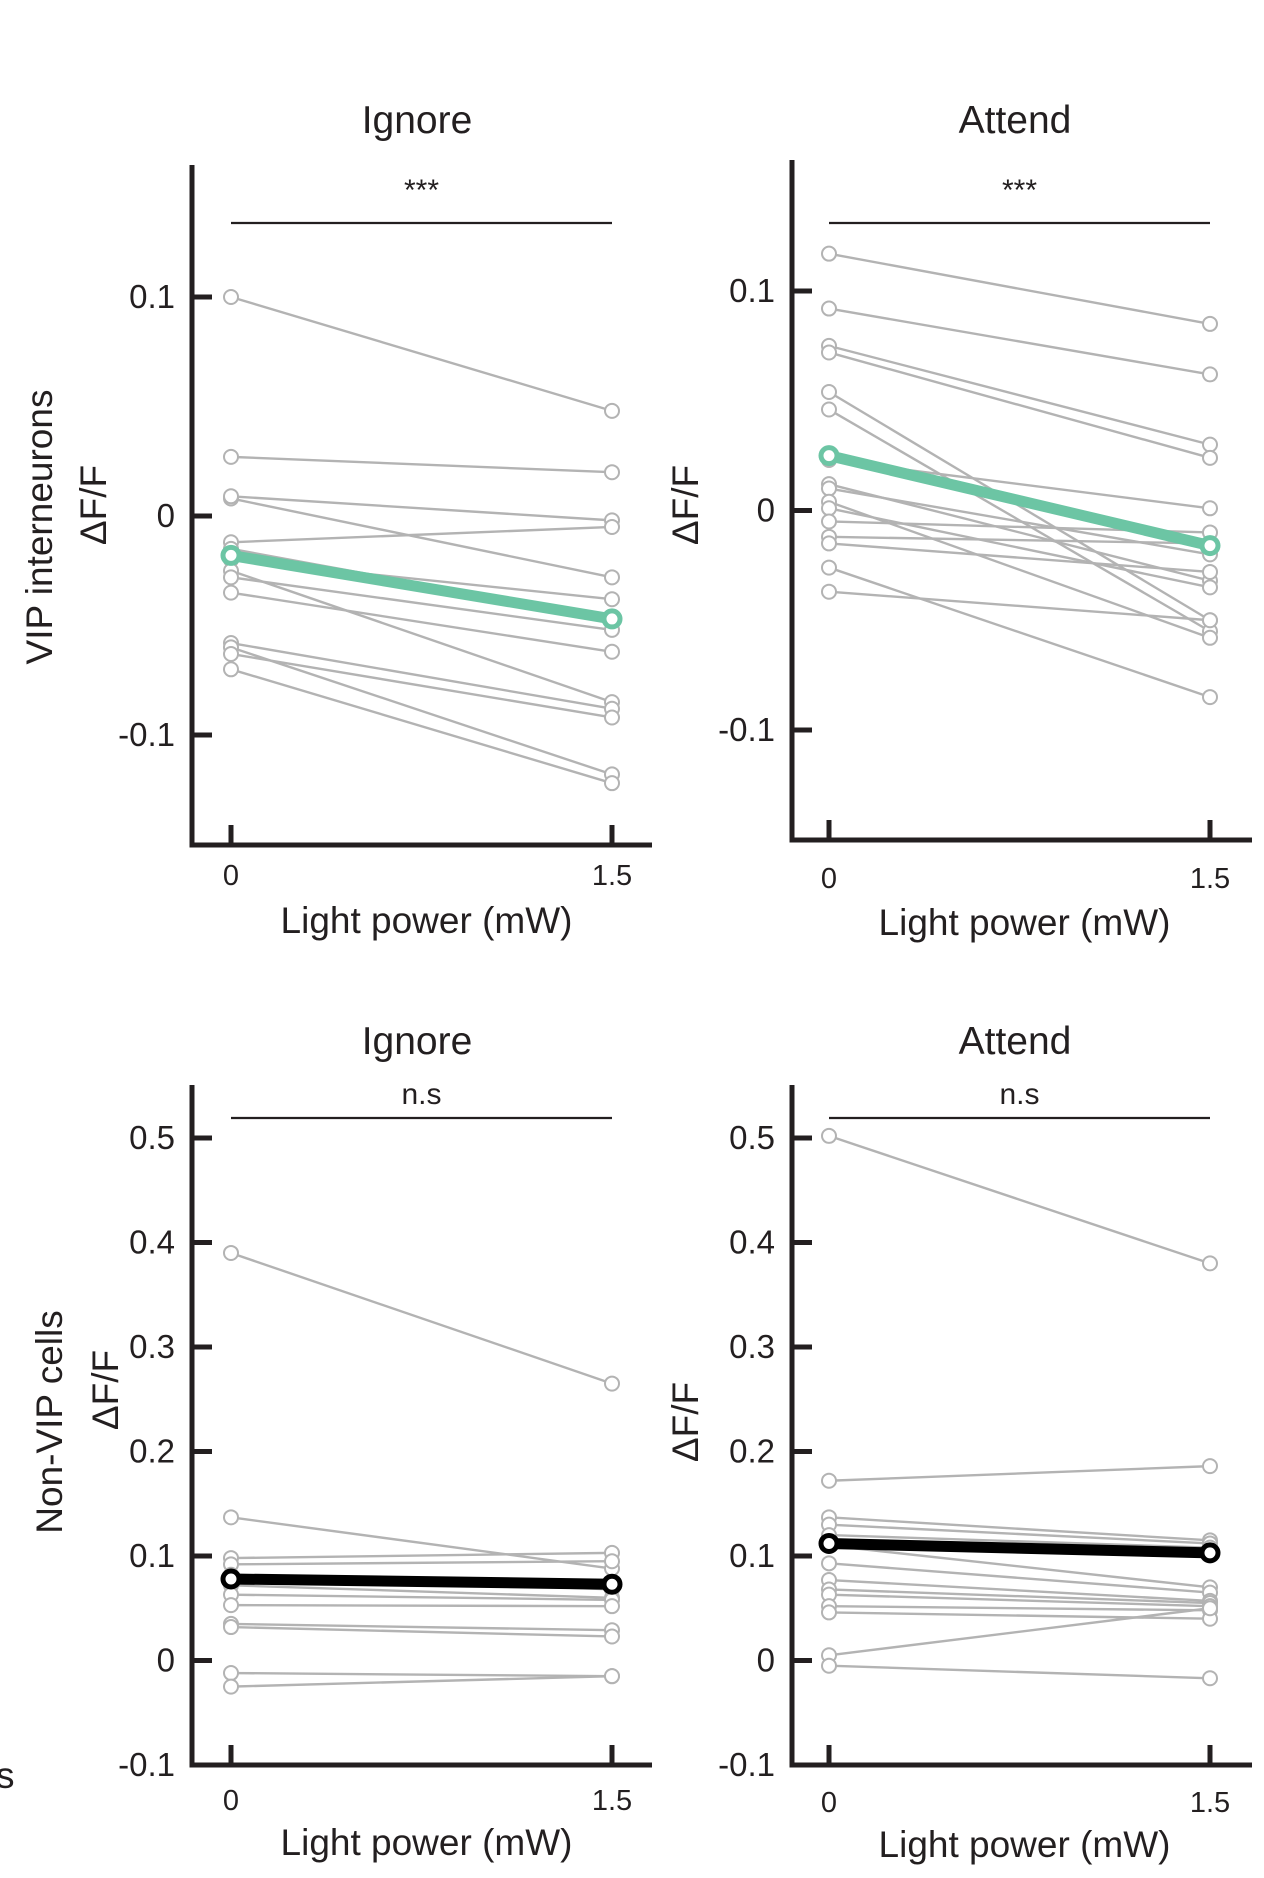  I want to click on significance-label: n.s, so click(1019, 1094).